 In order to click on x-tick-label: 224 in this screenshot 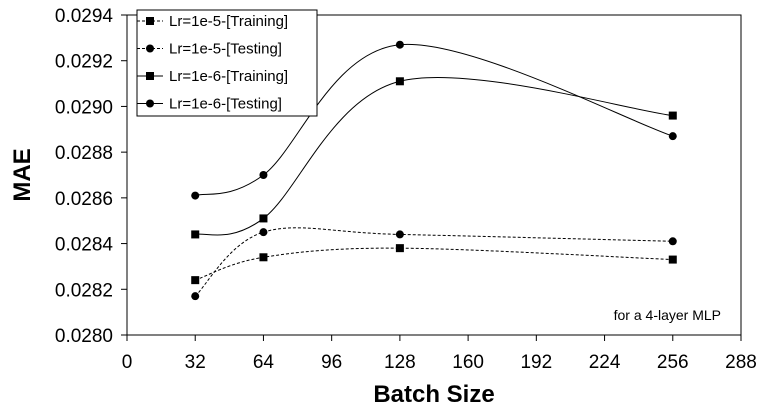, I will do `click(605, 362)`.